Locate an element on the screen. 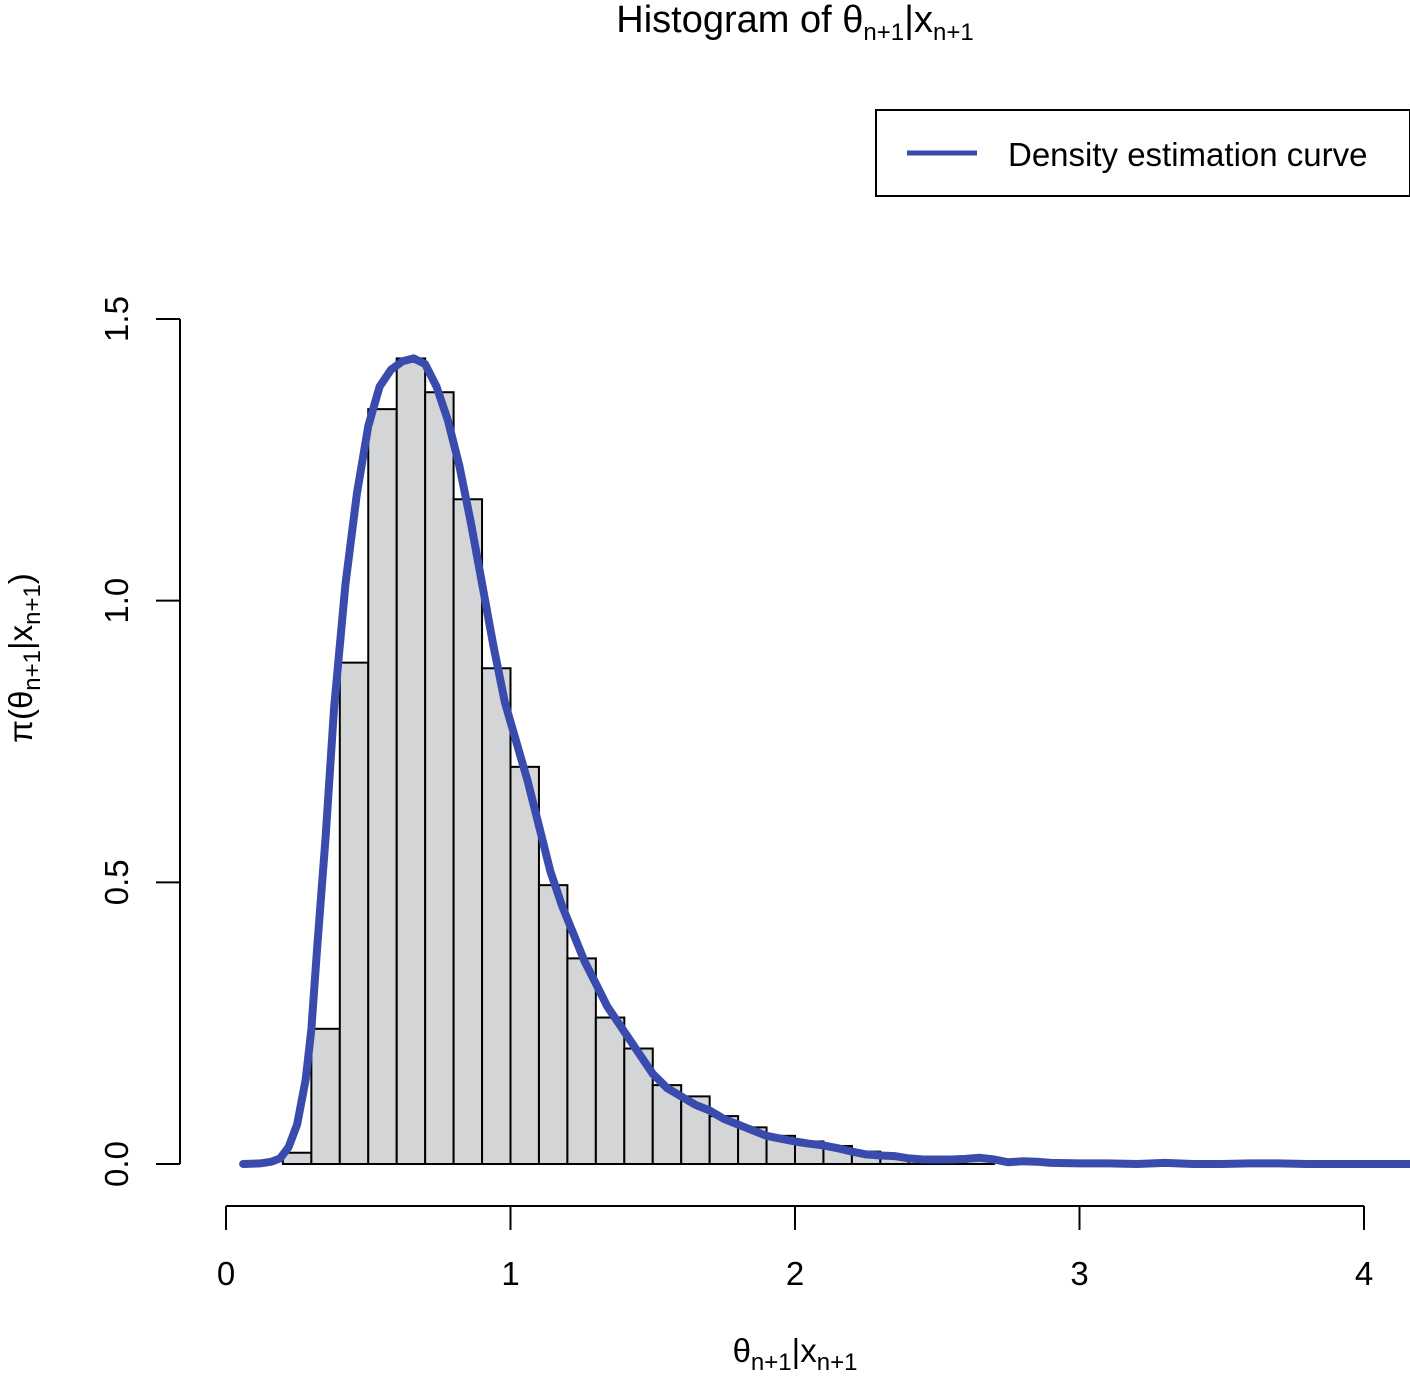  y-axis-title: π(θn+1|xn+1) is located at coordinates (24, 658).